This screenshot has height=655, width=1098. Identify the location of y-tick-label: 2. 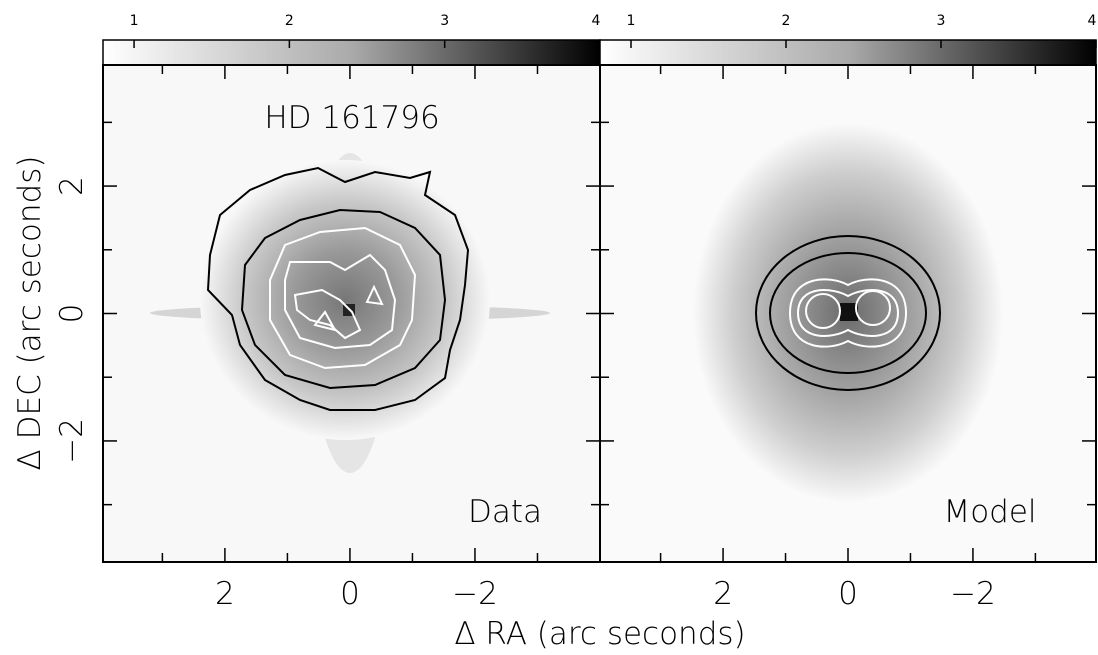
(72, 186).